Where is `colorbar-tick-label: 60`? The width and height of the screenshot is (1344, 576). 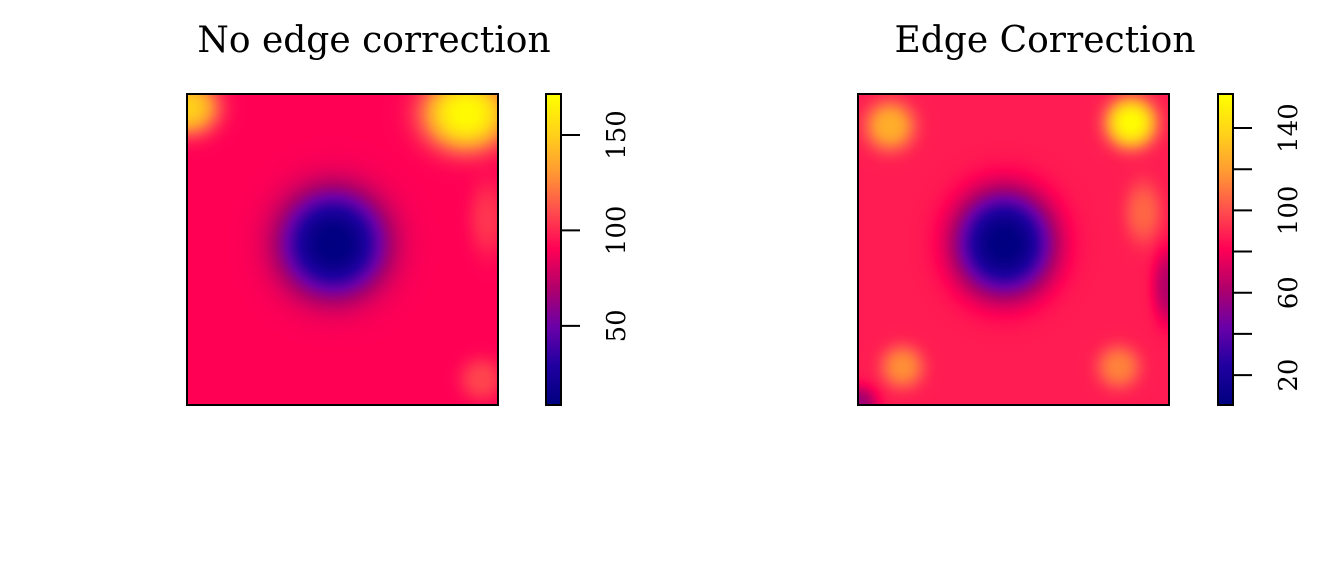
colorbar-tick-label: 60 is located at coordinates (1289, 292).